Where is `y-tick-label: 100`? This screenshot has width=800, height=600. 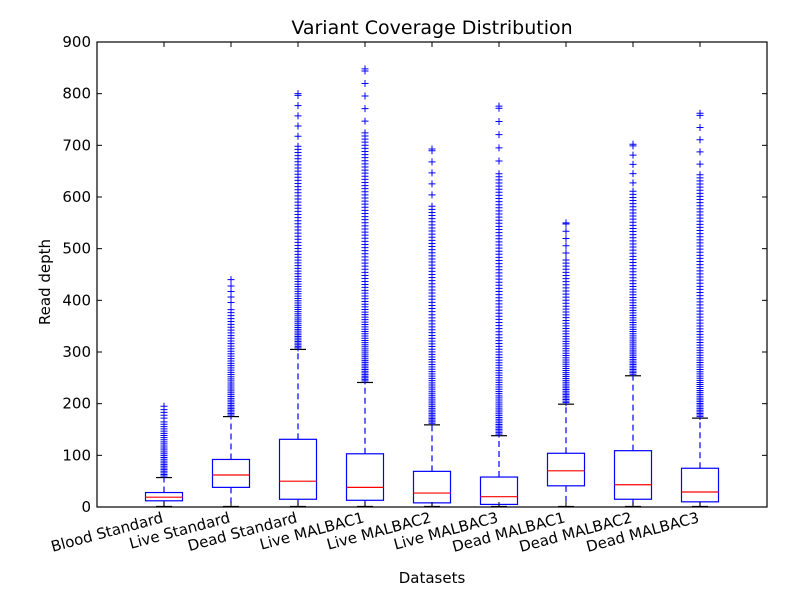 y-tick-label: 100 is located at coordinates (76, 455).